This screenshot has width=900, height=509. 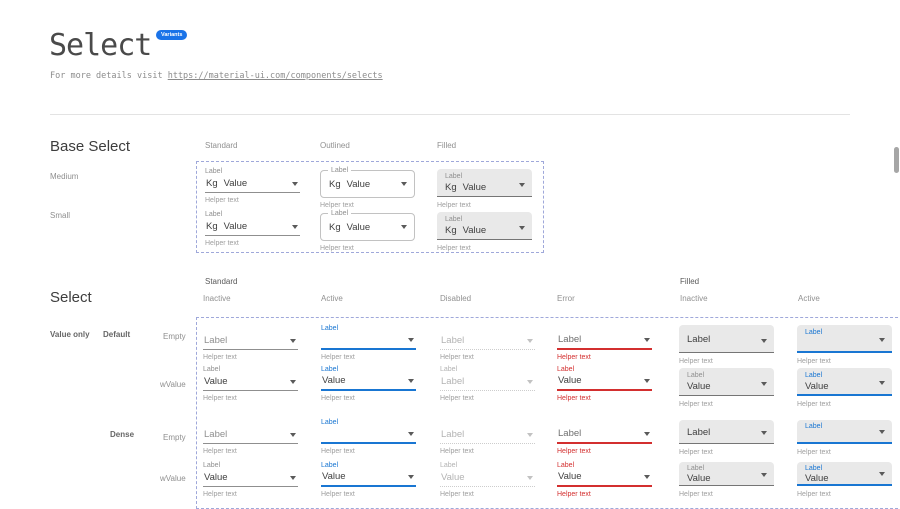 I want to click on base-standard-medium-select: Label Kg Value Helper text, so click(x=252, y=186).